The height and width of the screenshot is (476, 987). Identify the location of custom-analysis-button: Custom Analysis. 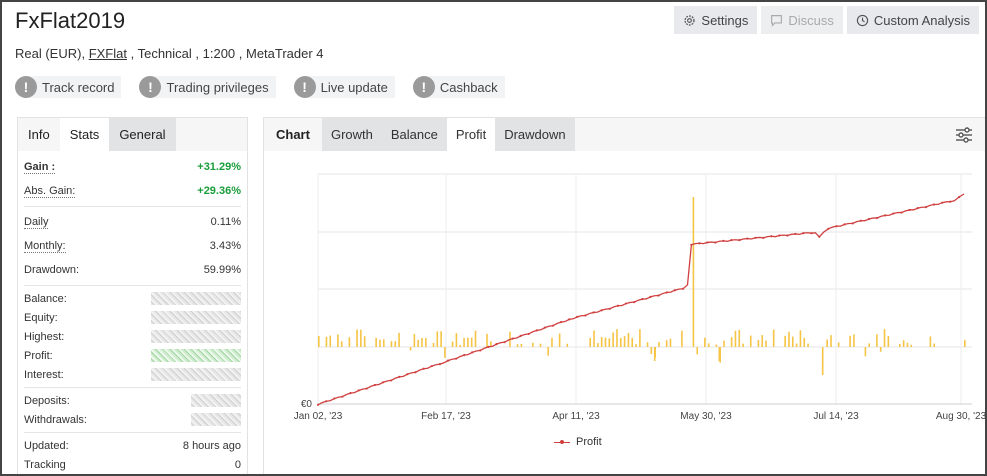
(912, 20).